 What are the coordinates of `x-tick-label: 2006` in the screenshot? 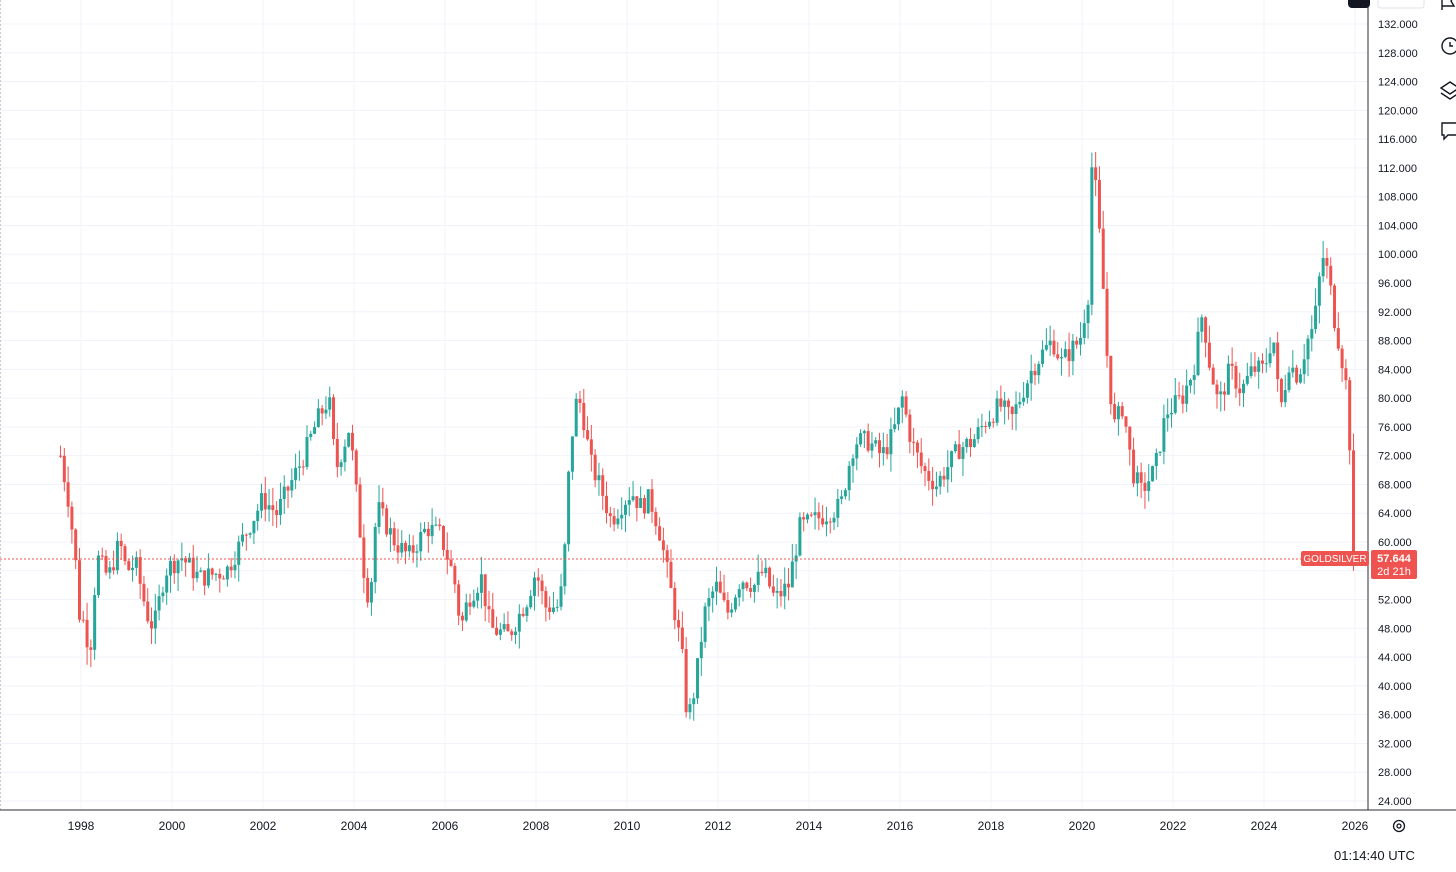 It's located at (445, 826).